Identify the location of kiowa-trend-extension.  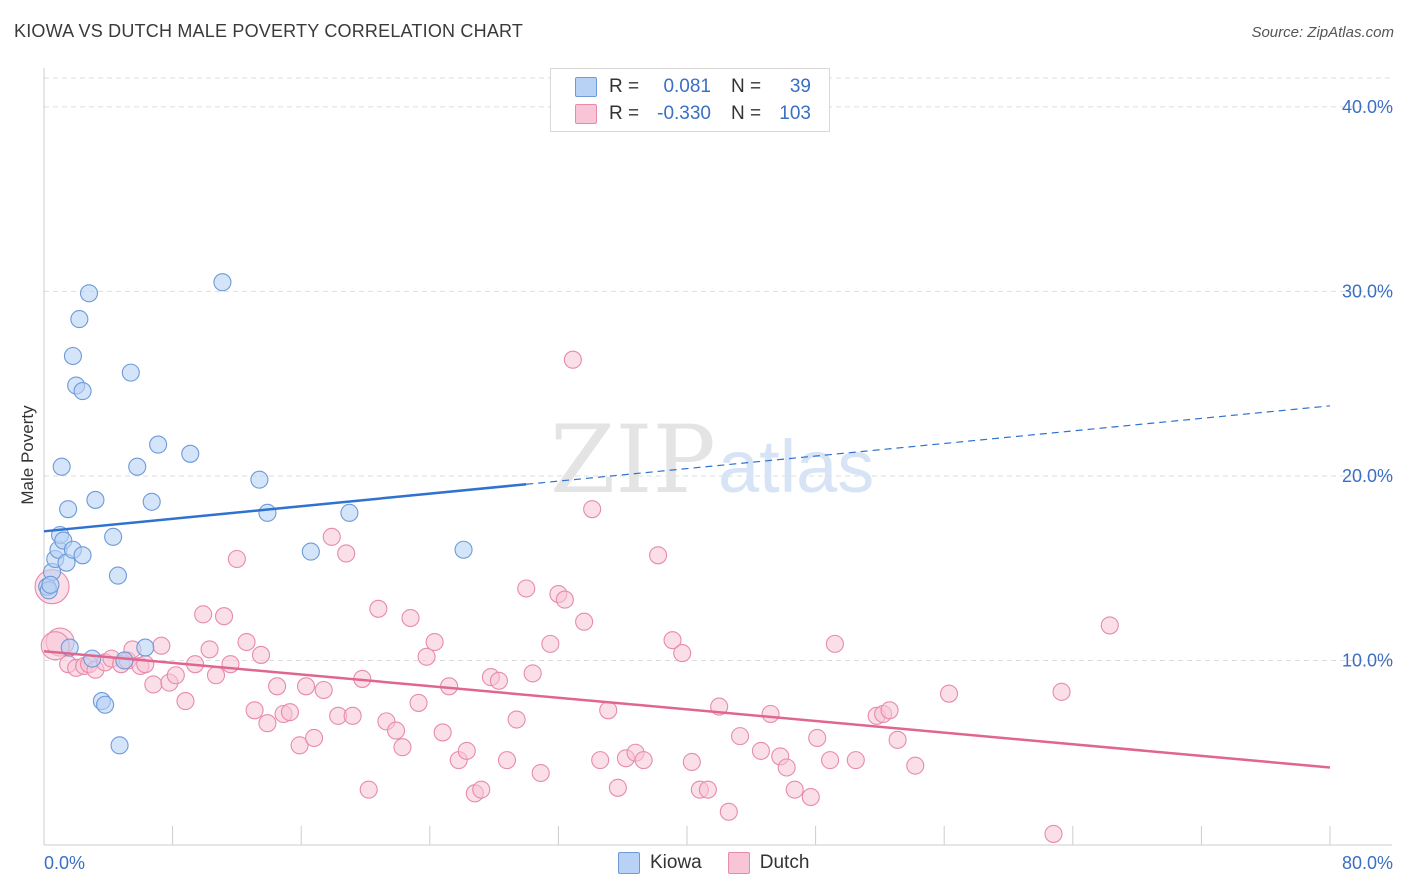
(928, 445).